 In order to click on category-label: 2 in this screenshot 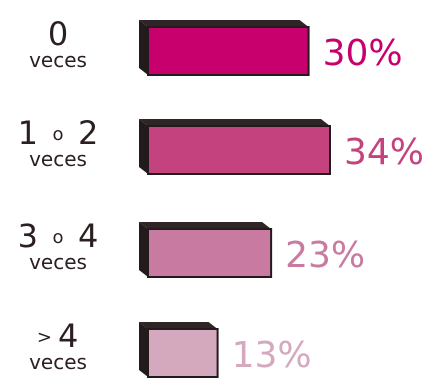, I will do `click(88, 133)`.